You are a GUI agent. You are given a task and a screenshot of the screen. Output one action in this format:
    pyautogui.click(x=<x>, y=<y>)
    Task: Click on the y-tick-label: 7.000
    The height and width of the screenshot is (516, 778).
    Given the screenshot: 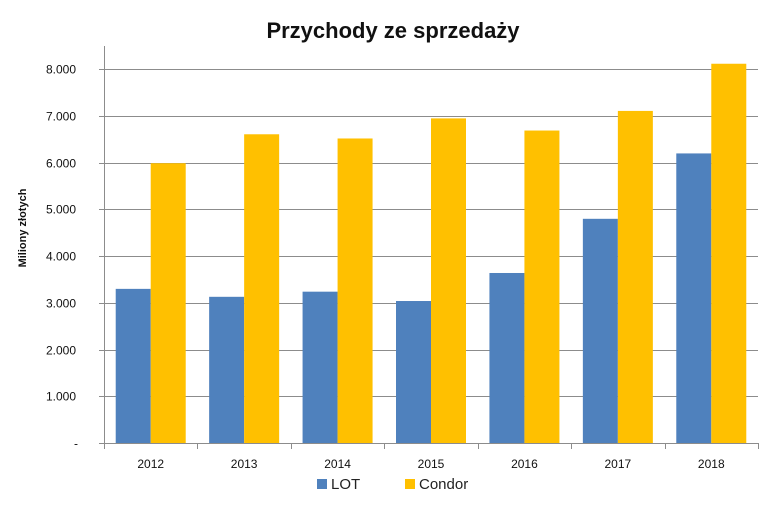 What is the action you would take?
    pyautogui.click(x=61, y=117)
    